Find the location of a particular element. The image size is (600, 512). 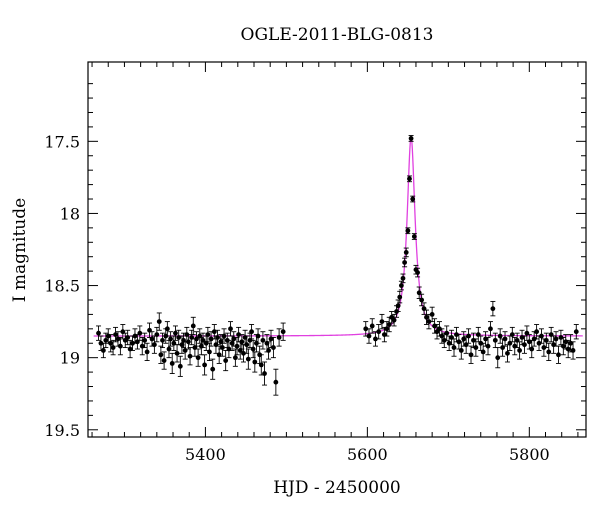

x-tick-label: 5600 is located at coordinates (367, 454).